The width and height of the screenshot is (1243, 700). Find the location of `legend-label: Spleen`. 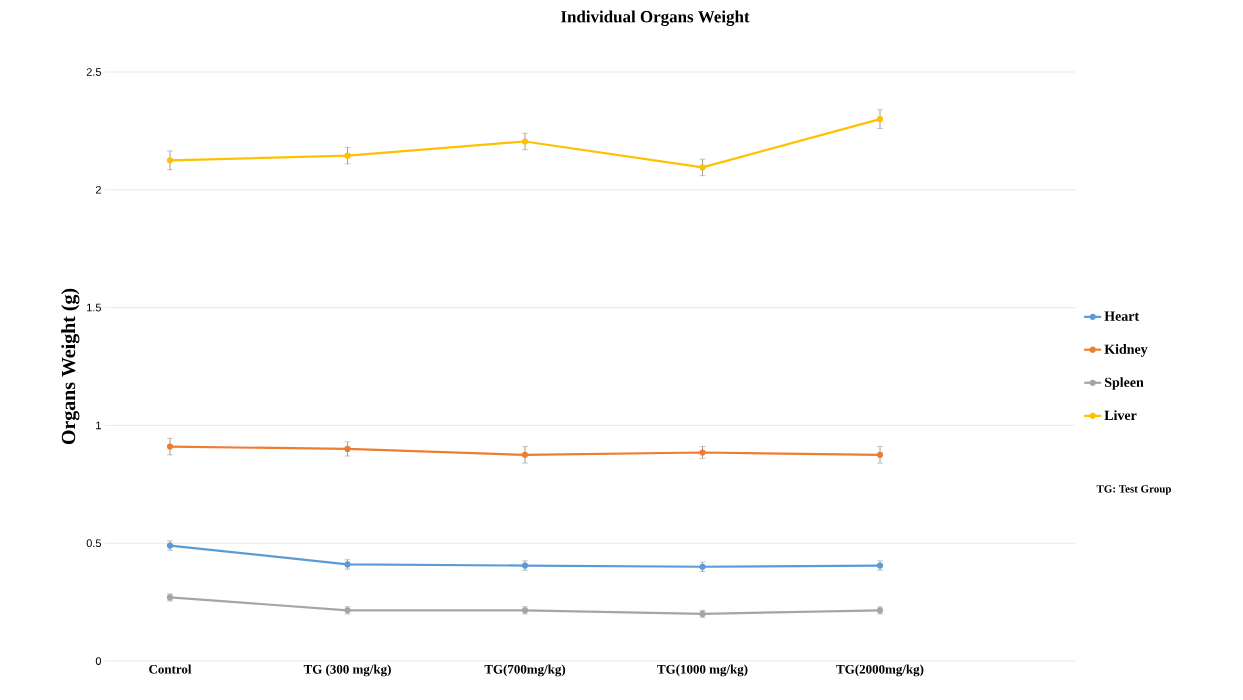

legend-label: Spleen is located at coordinates (1124, 383).